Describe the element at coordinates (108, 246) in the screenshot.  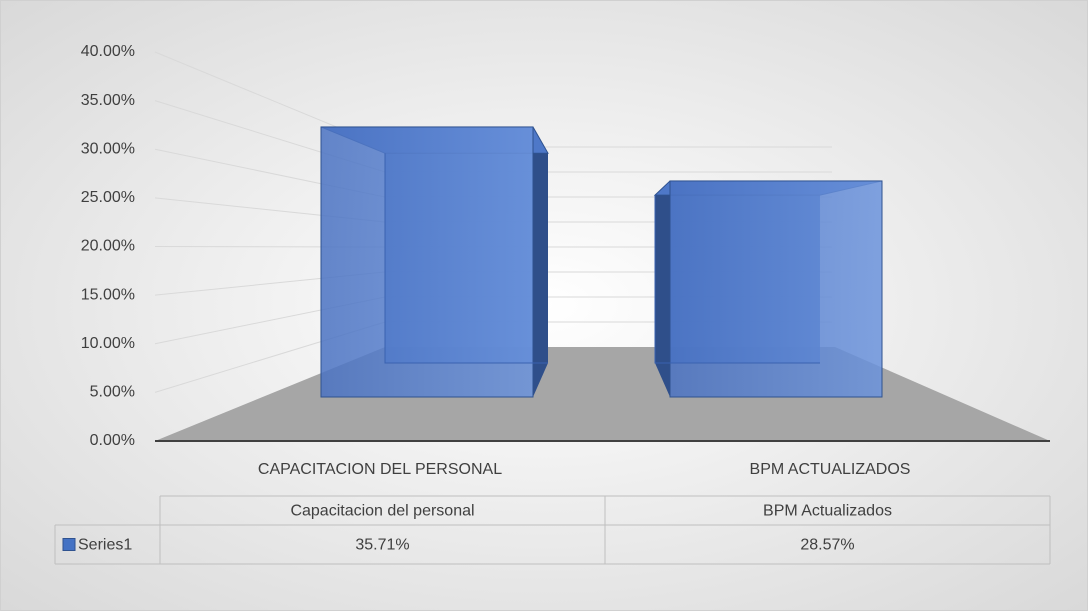
I see `y-tick-label: 20.00%` at that location.